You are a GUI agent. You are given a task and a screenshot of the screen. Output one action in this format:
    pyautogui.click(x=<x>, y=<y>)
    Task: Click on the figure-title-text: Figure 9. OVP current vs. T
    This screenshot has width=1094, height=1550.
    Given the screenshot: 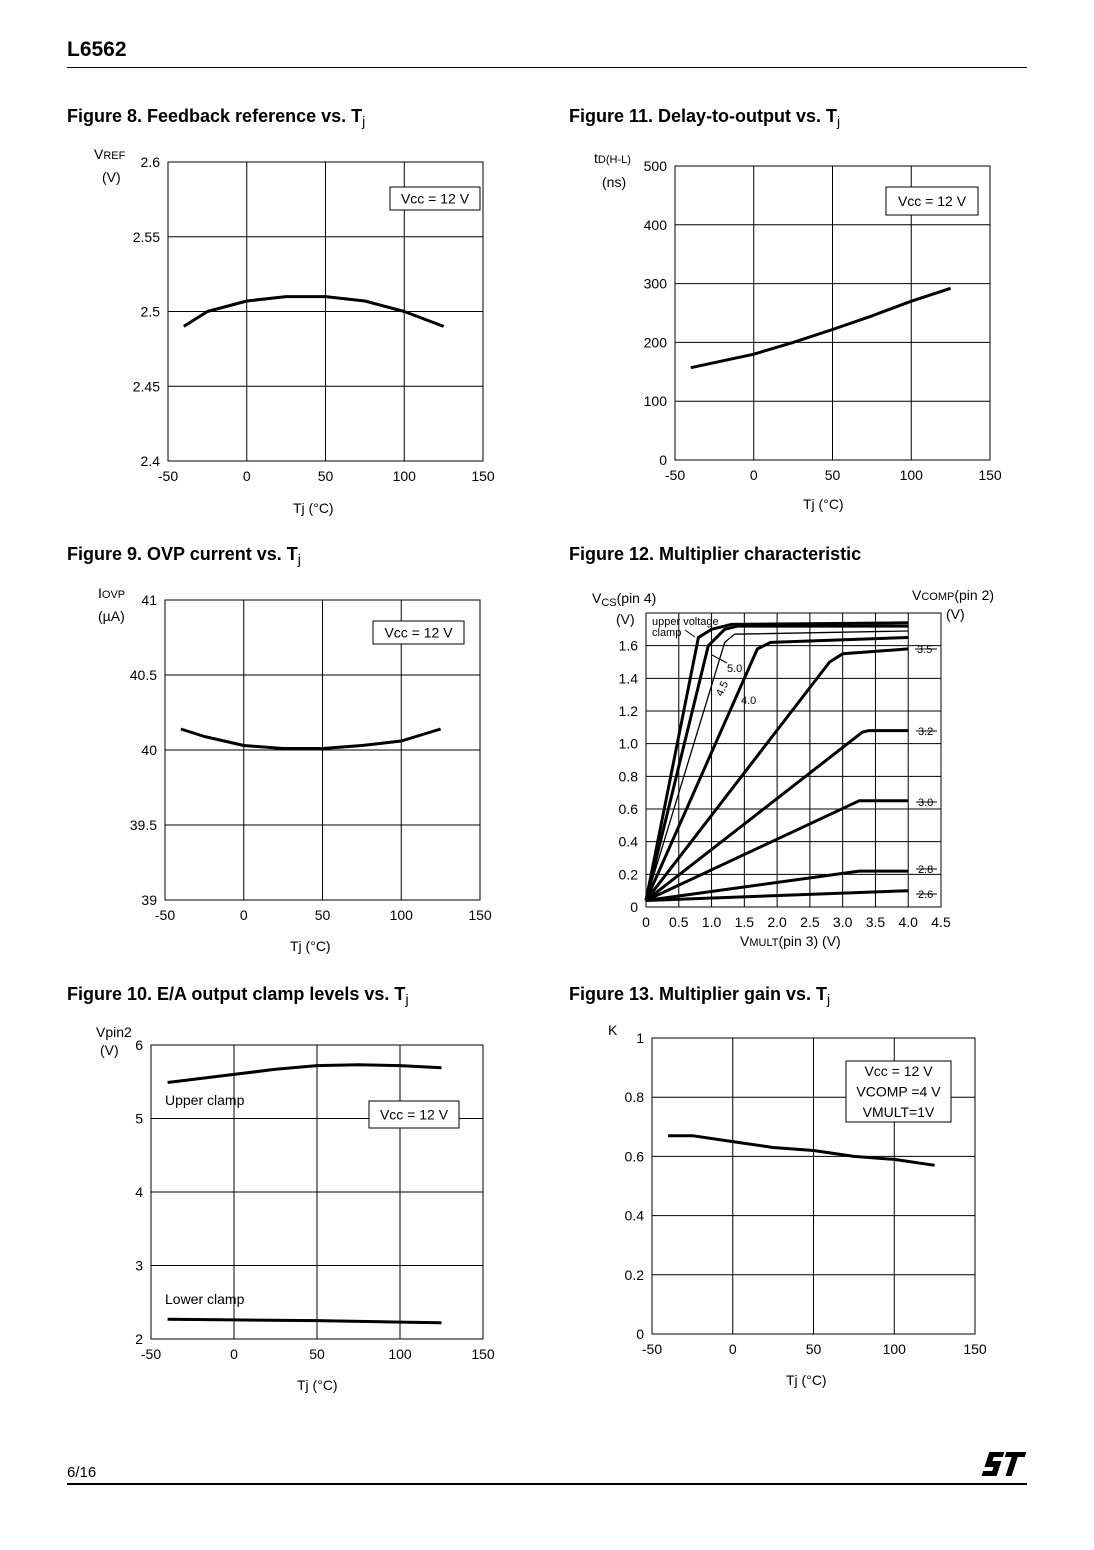 What is the action you would take?
    pyautogui.click(x=182, y=554)
    